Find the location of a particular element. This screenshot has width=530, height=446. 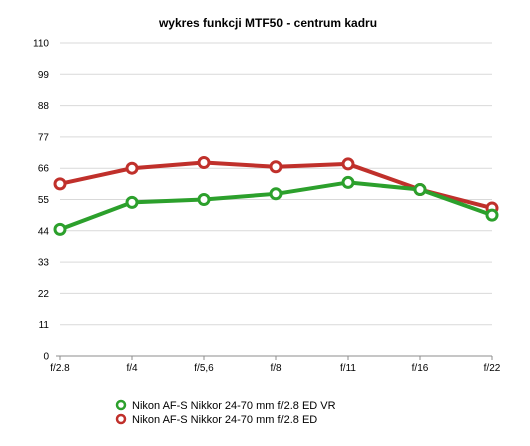

x-tick-label: f/22 is located at coordinates (492, 368).